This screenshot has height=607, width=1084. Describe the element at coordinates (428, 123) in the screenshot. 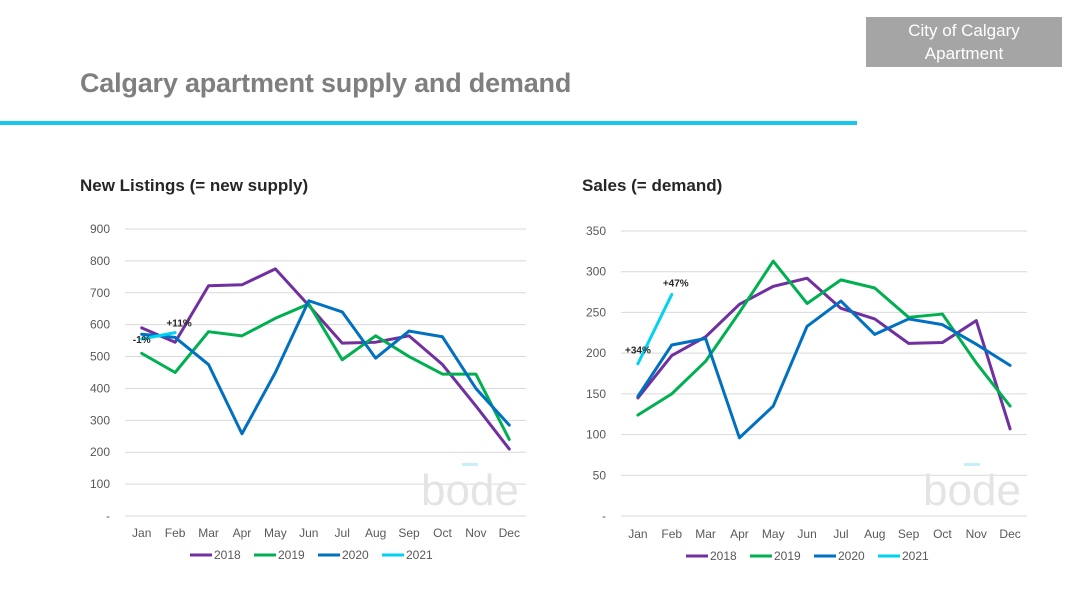

I see `title-underline` at that location.